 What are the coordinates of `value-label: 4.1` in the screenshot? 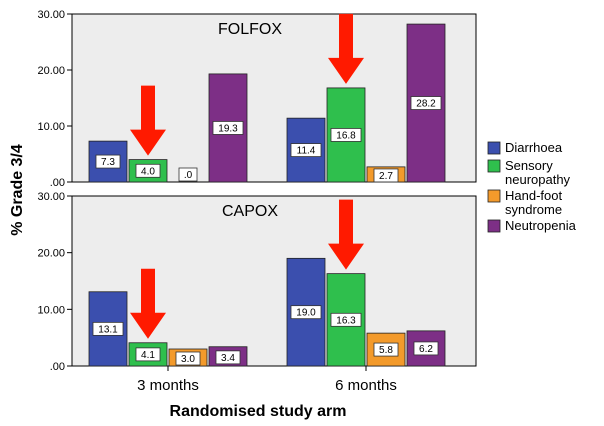 It's located at (148, 355).